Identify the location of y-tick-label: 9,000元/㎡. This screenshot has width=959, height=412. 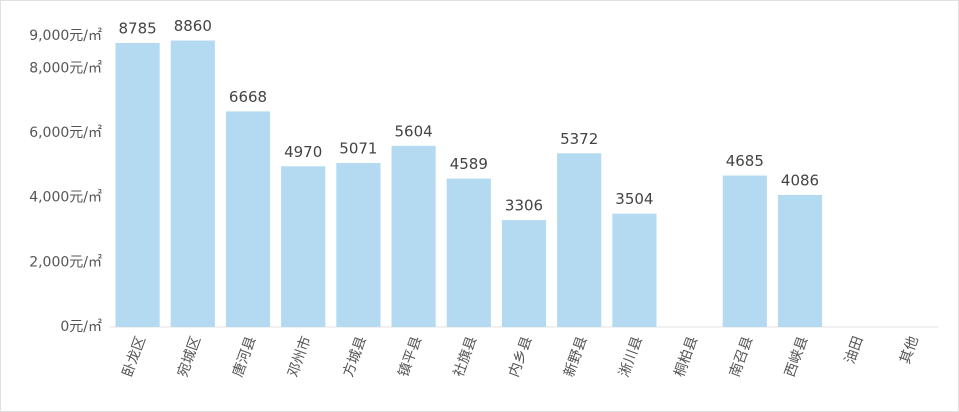
(65, 36).